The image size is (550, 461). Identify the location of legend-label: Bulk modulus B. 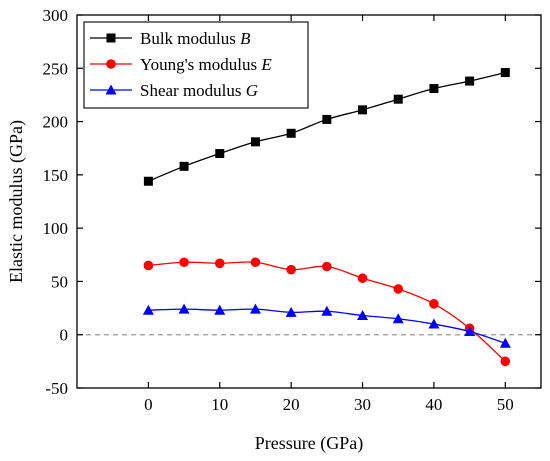
(195, 38).